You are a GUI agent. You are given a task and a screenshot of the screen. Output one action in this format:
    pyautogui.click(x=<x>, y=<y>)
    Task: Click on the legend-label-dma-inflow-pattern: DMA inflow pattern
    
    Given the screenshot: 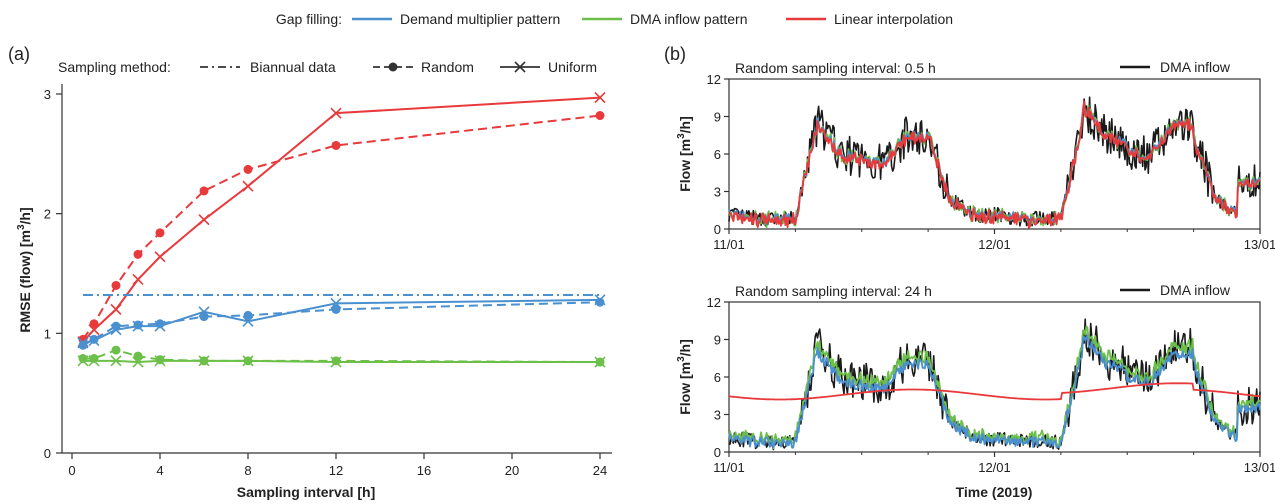 What is the action you would take?
    pyautogui.click(x=689, y=19)
    